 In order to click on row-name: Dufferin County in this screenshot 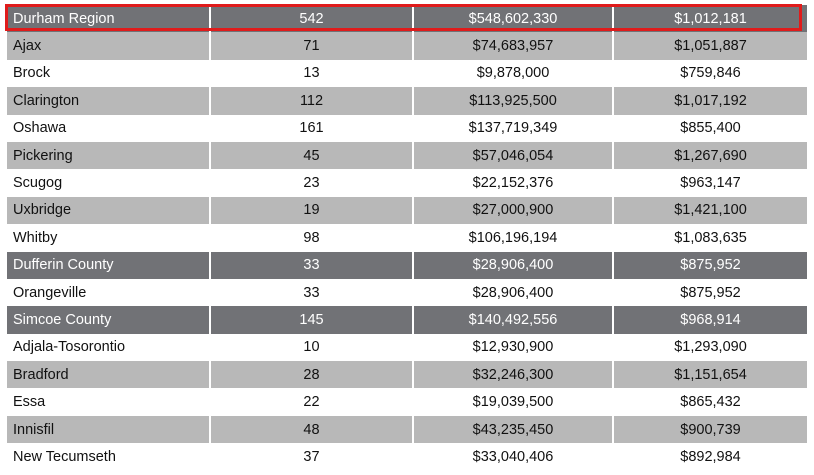, I will do `click(63, 265)`.